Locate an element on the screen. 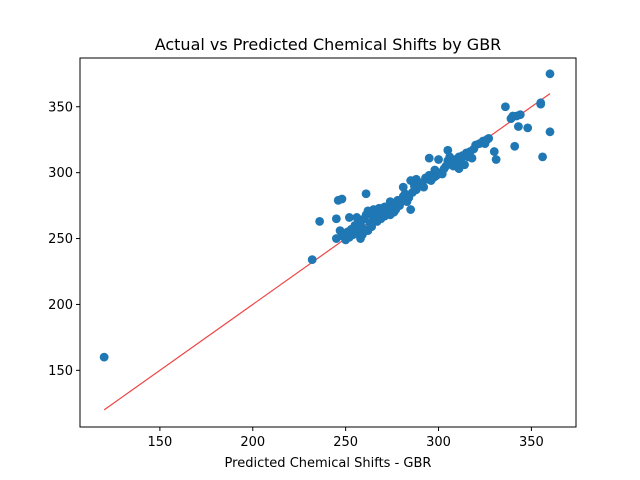 The width and height of the screenshot is (640, 480). y-axis-ticks: 150 200 250 300 350 is located at coordinates (64, 239).